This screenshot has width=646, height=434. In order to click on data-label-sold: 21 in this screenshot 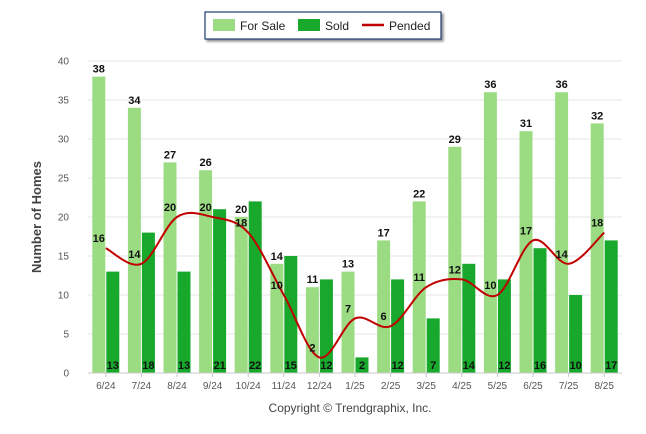, I will do `click(219, 366)`.